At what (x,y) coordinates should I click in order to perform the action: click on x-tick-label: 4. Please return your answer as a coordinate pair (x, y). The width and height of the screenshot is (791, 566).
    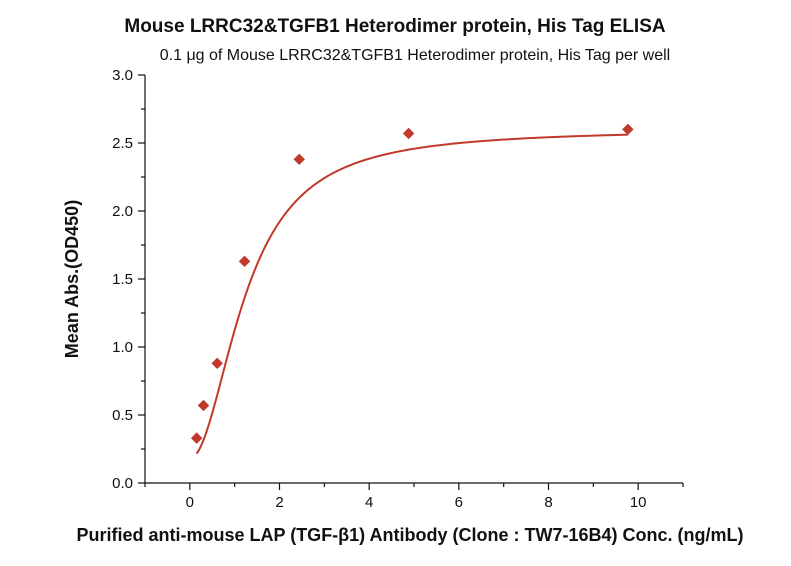
    Looking at the image, I should click on (369, 502).